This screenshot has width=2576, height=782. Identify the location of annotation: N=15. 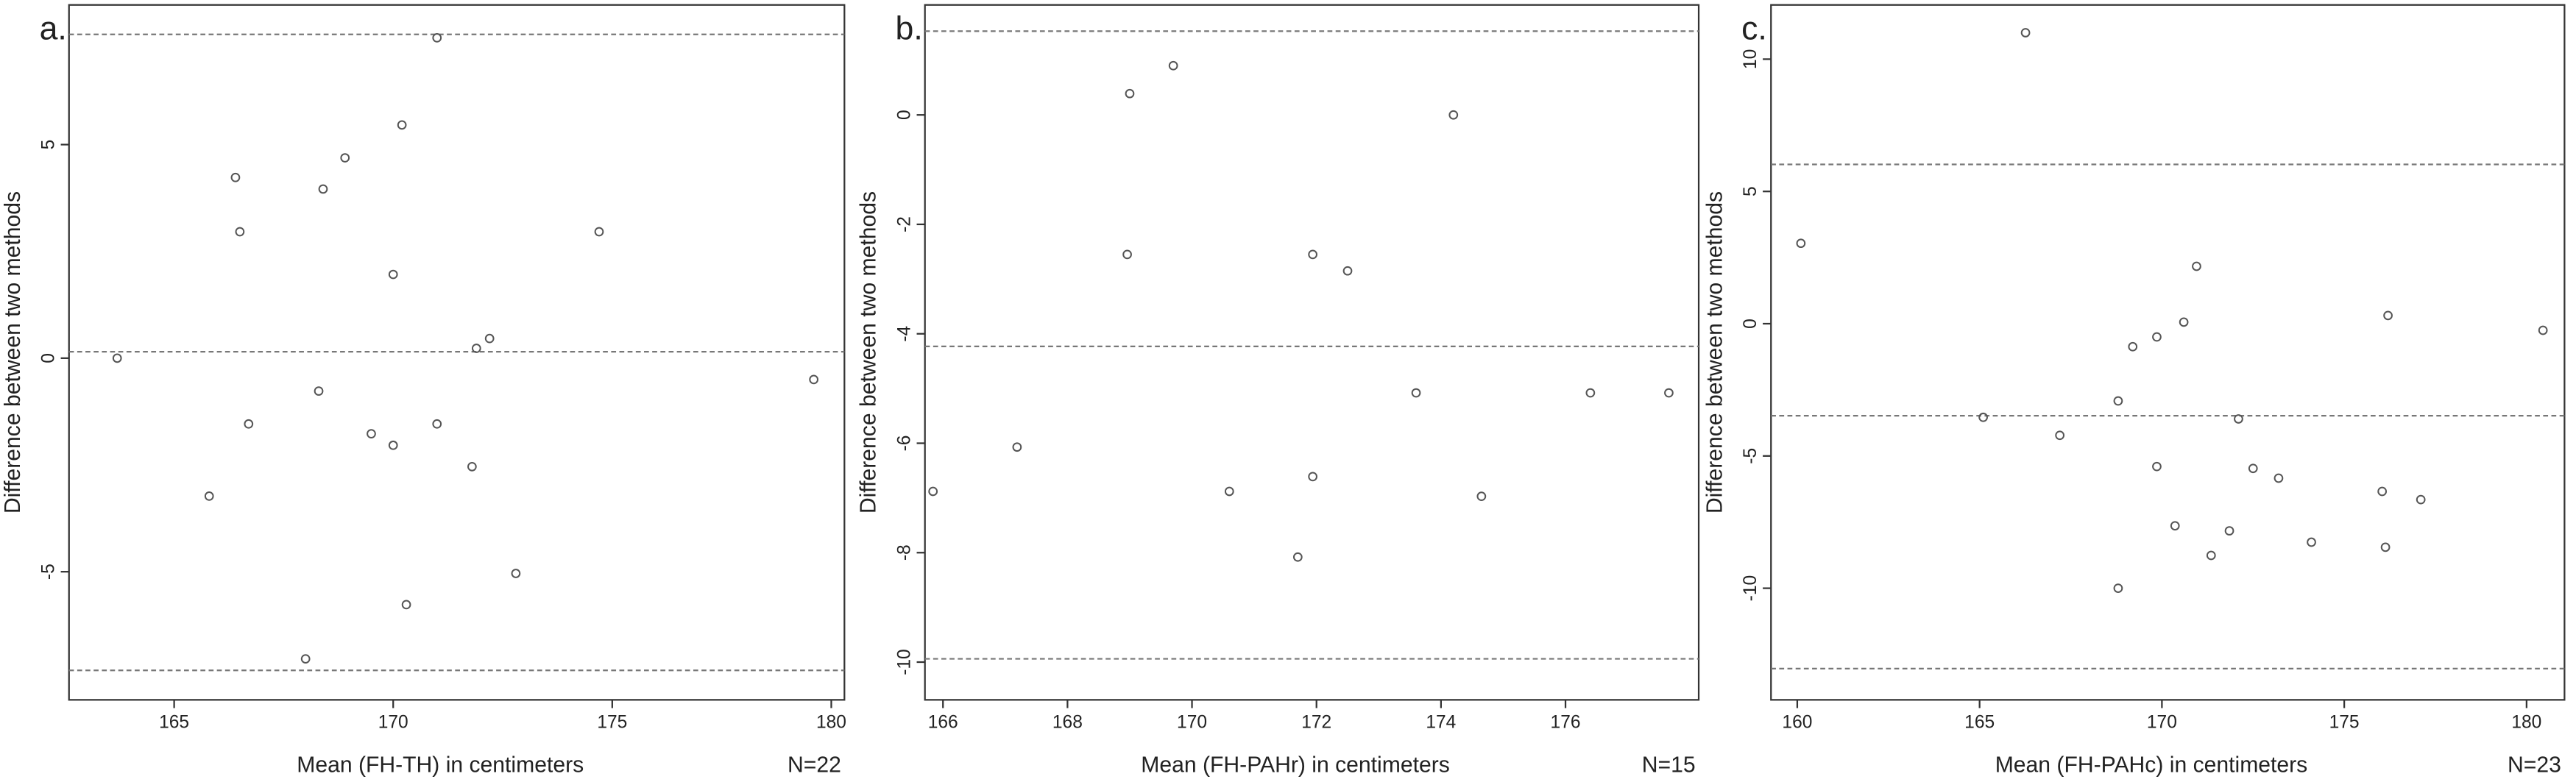
(1669, 765).